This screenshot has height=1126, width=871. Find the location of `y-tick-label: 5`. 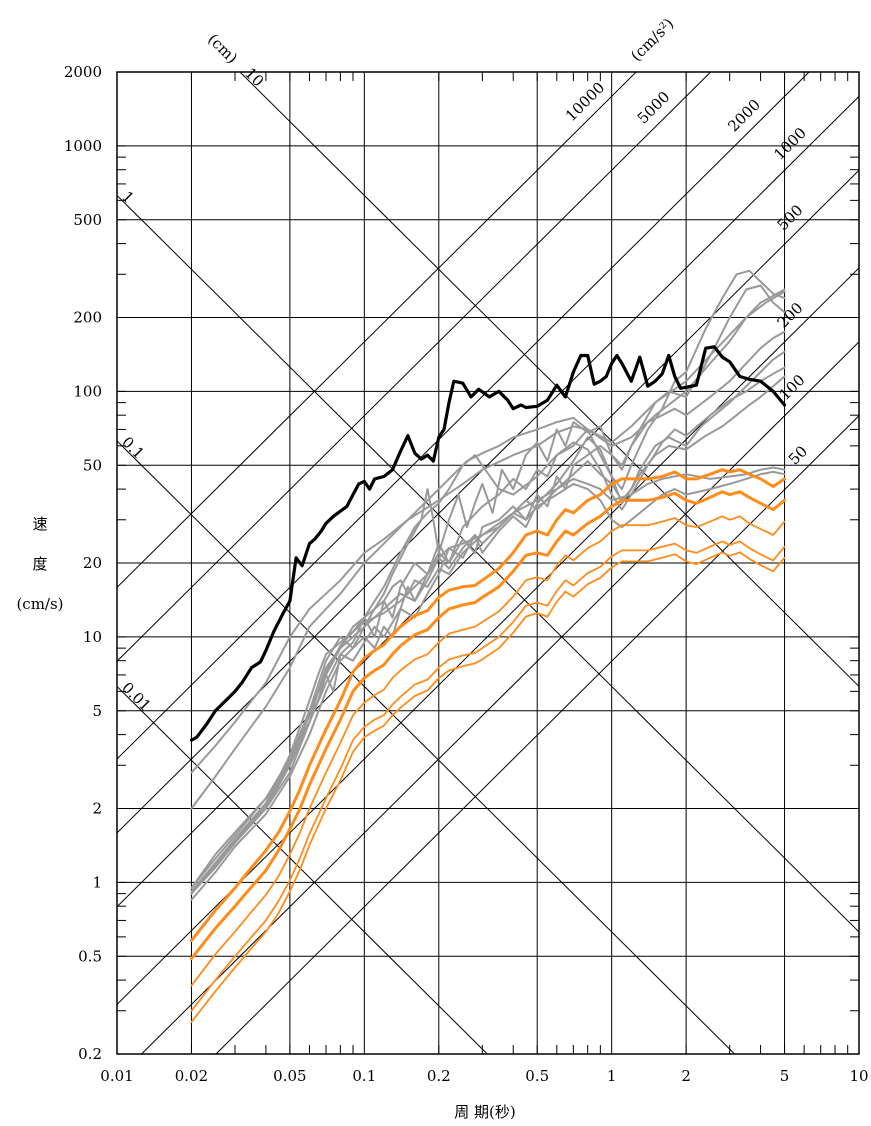

y-tick-label: 5 is located at coordinates (97, 711).